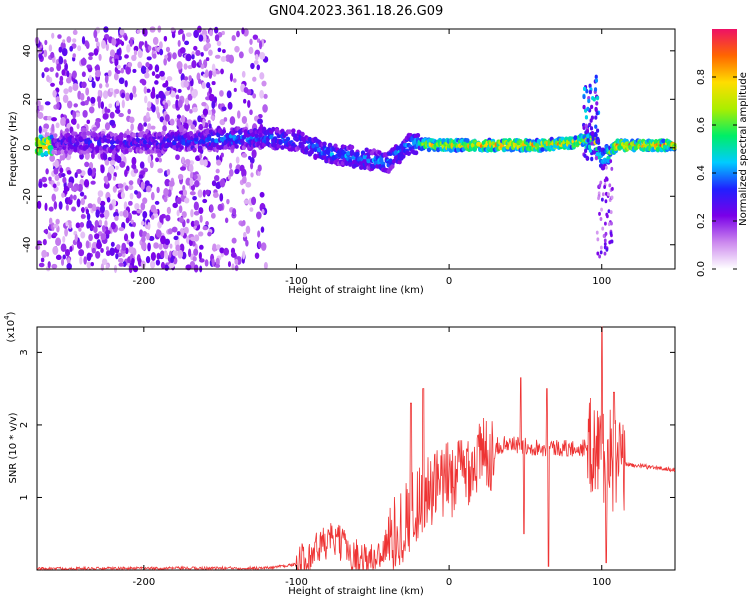 Image resolution: width=750 pixels, height=600 pixels. Describe the element at coordinates (356, 591) in the screenshot. I see `snr-x-axis-label: Height of straight line (km)` at that location.